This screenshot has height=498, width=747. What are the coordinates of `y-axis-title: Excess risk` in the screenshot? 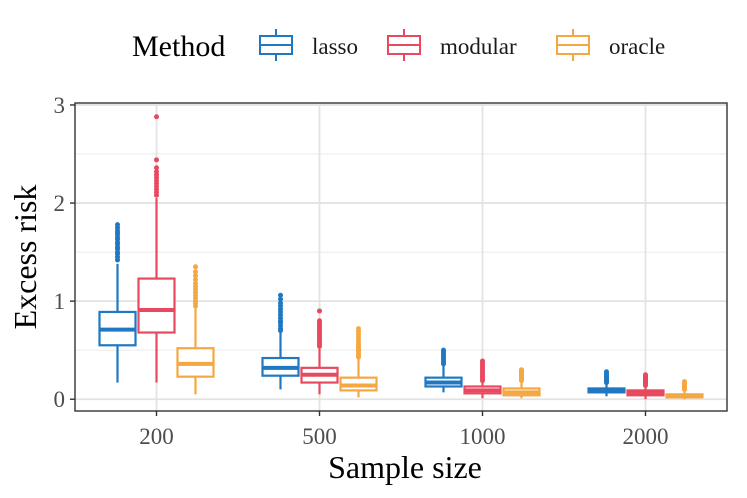 It's located at (25, 257).